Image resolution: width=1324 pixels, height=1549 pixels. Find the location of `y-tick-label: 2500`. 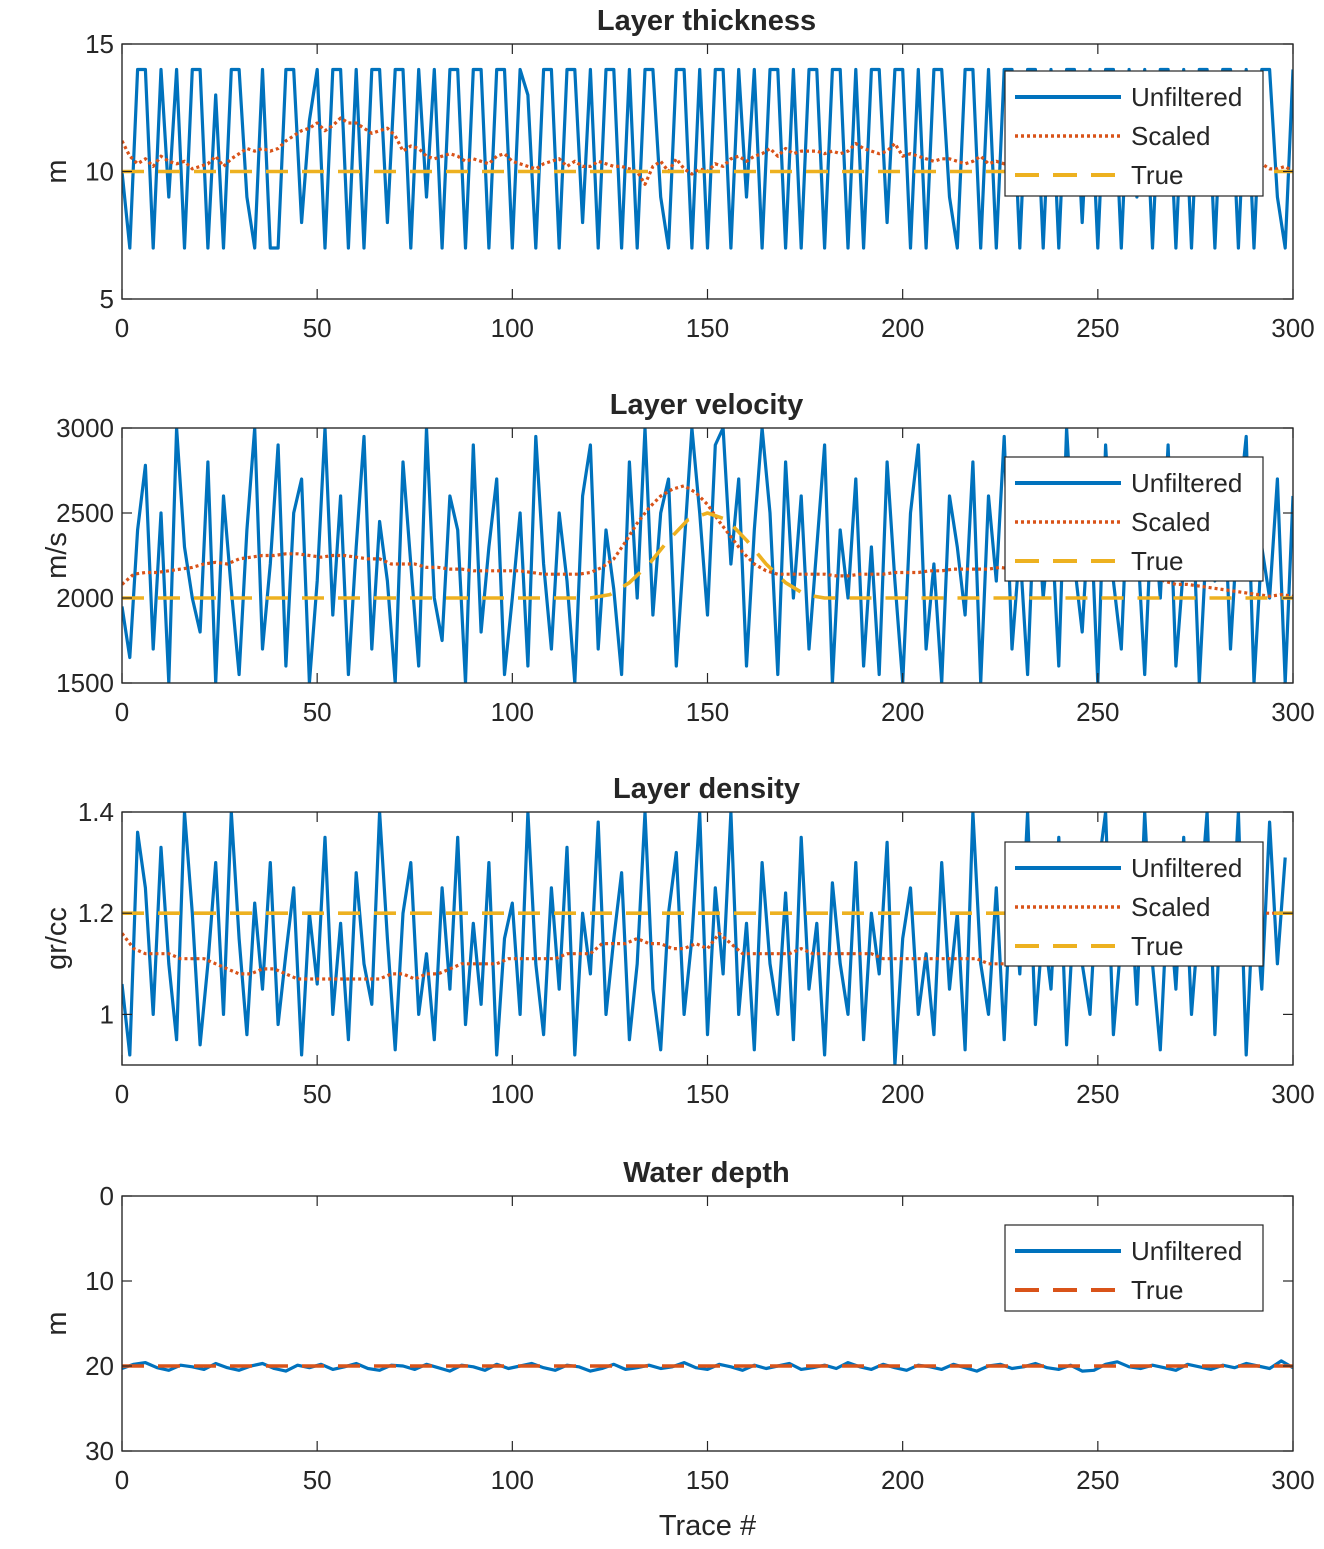

y-tick-label: 2500 is located at coordinates (85, 513).